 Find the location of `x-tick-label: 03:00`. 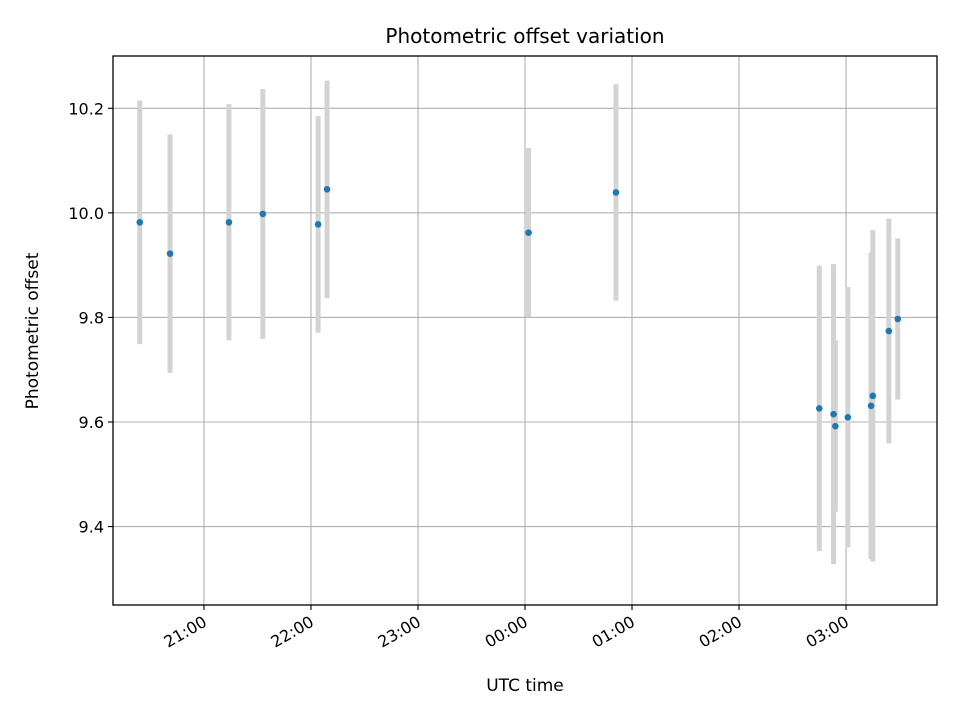

x-tick-label: 03:00 is located at coordinates (827, 632).